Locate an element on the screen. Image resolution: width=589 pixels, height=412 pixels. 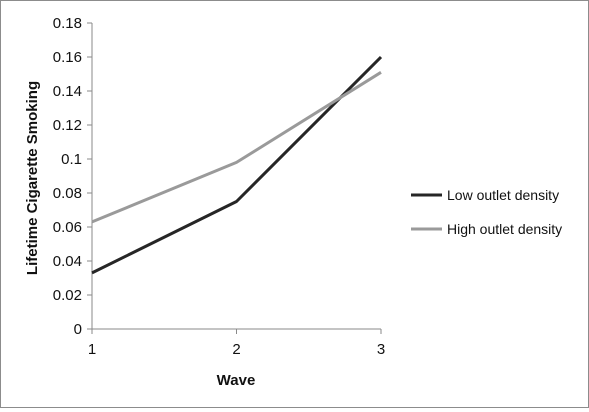
y-tick-label: 0.1 is located at coordinates (71, 159).